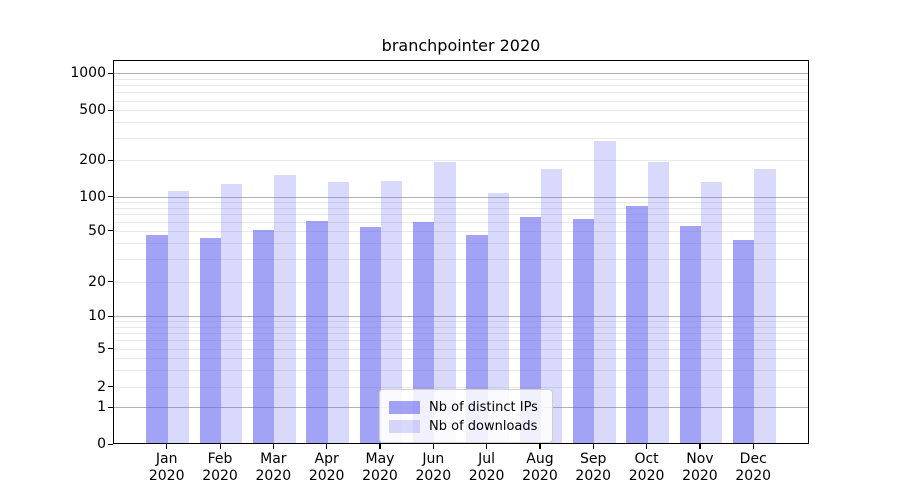 The height and width of the screenshot is (500, 900). What do you see at coordinates (605, 291) in the screenshot?
I see `bar-downloads-sep` at bounding box center [605, 291].